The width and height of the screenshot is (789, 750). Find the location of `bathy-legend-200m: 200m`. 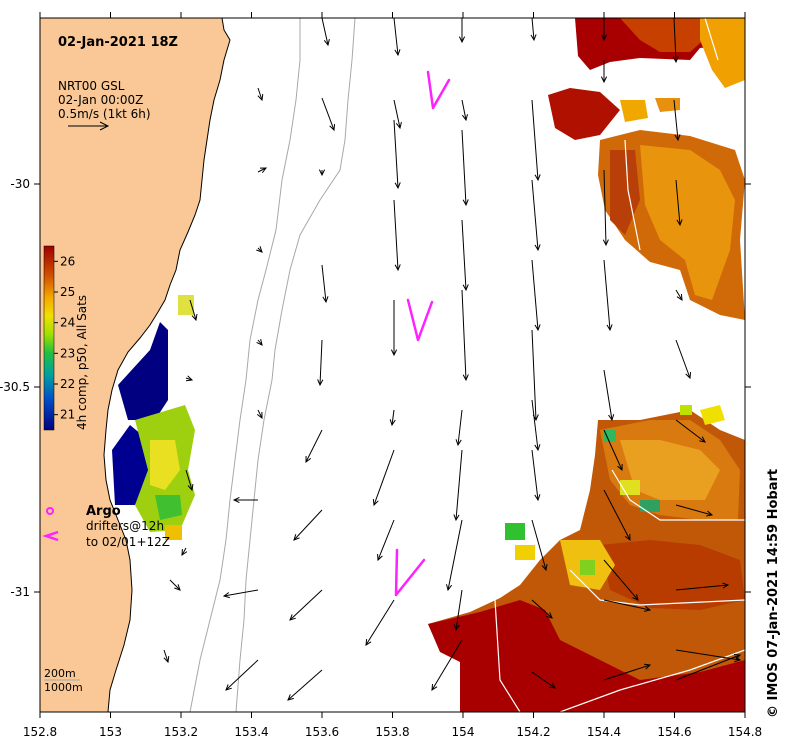

bathy-legend-200m: 200m is located at coordinates (60, 673).